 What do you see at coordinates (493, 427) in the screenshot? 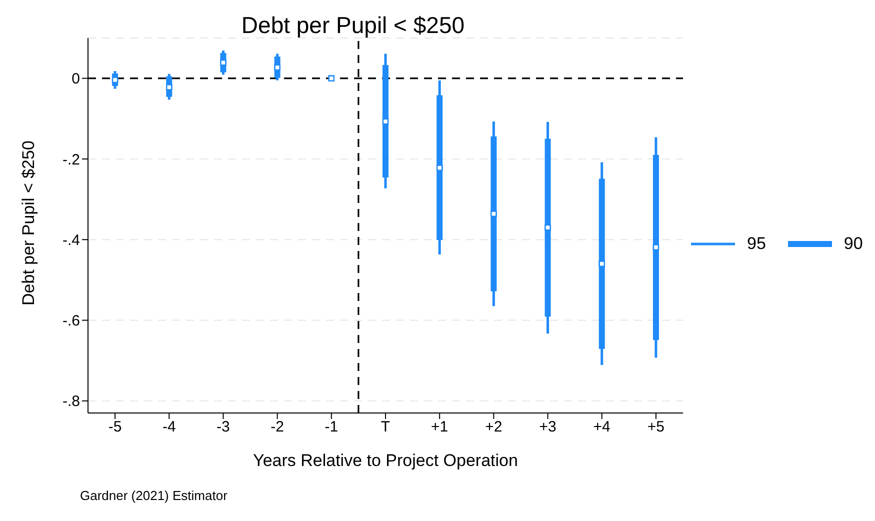
I see `x-tick-label: +2` at bounding box center [493, 427].